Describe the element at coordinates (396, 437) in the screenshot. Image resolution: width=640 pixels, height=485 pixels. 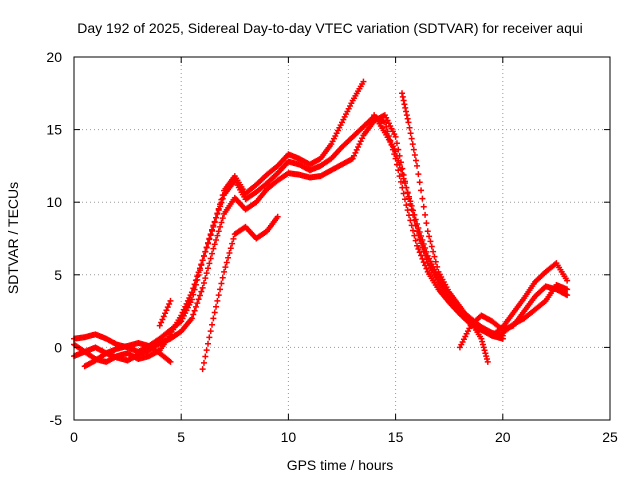
I see `x-tick-label: 15` at that location.